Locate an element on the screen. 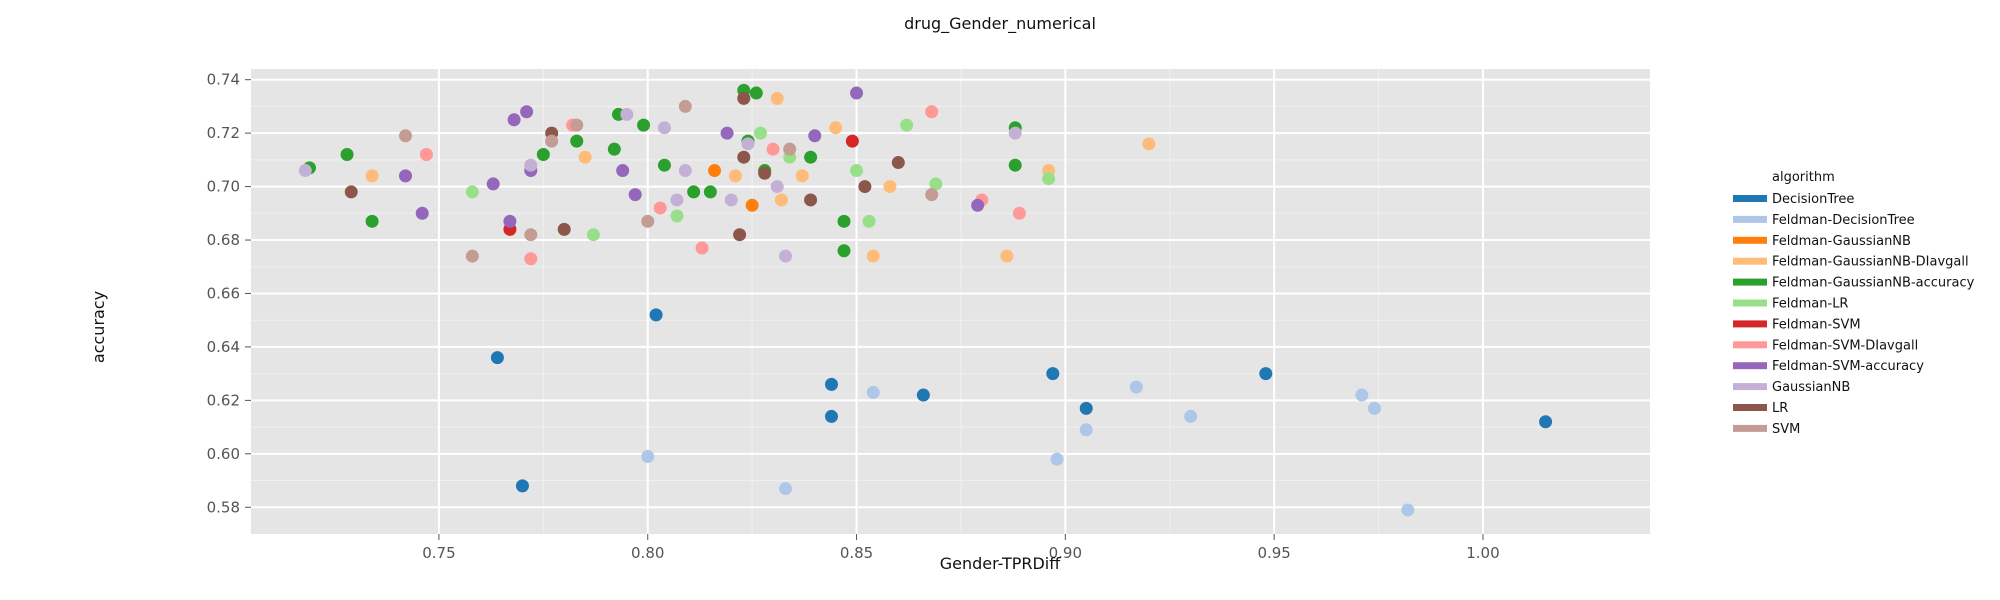 The width and height of the screenshot is (2000, 600). x-tick-label: 0.75 is located at coordinates (438, 553).